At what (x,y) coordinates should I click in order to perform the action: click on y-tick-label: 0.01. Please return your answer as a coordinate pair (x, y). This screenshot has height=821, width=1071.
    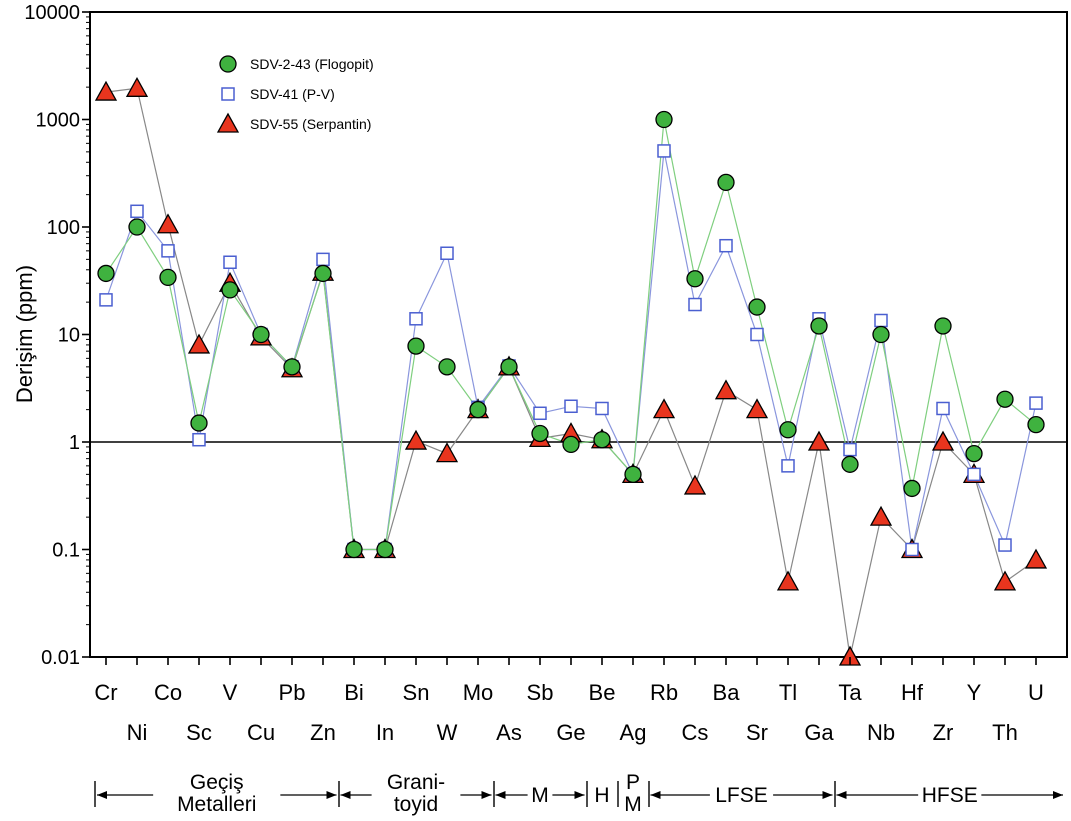
    Looking at the image, I should click on (60, 658).